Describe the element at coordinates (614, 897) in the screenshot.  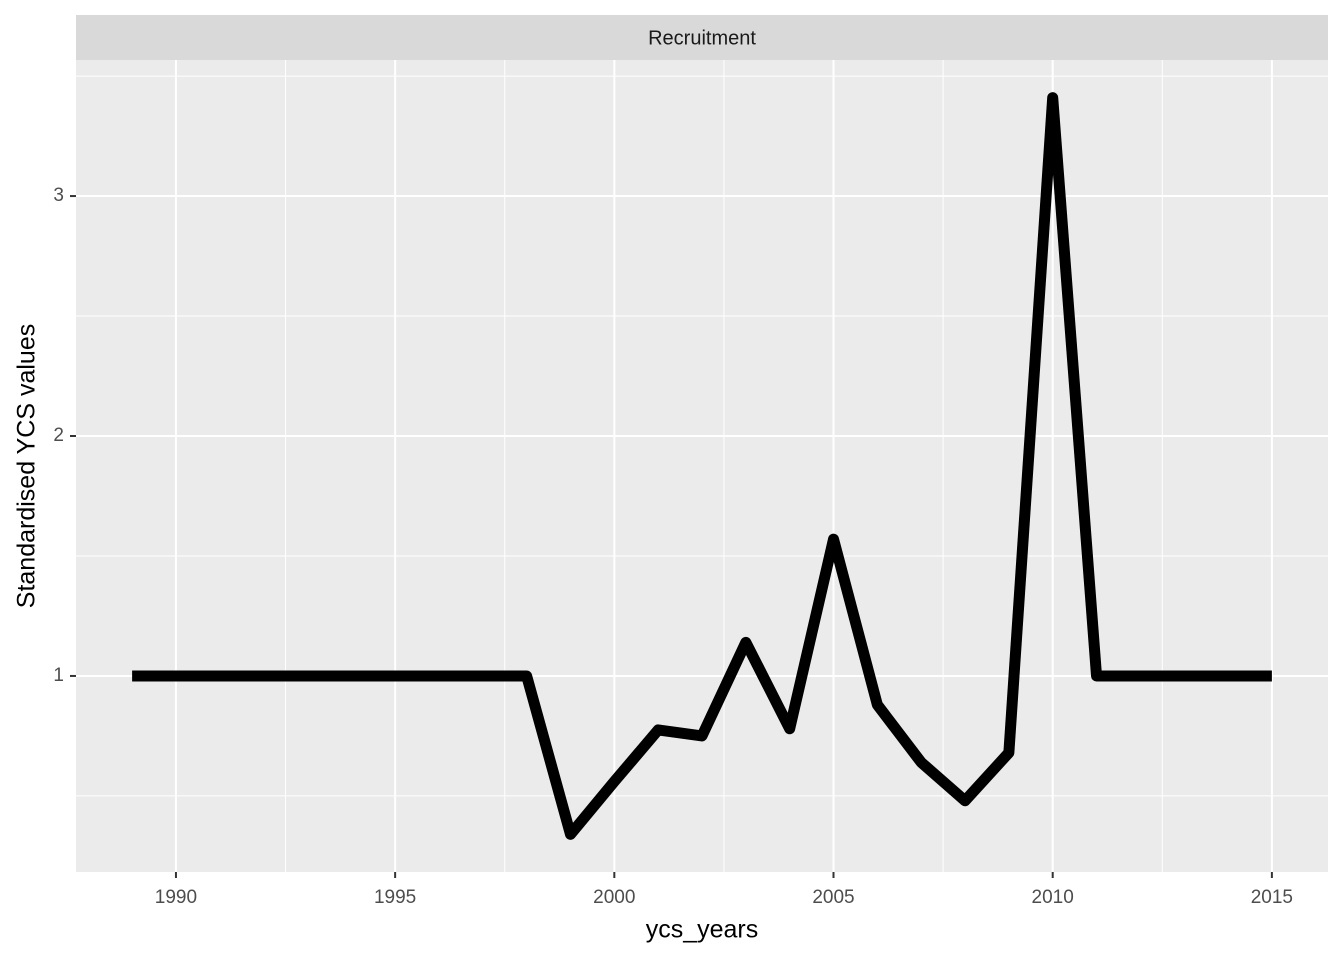
I see `x-tick-label: 2000` at that location.